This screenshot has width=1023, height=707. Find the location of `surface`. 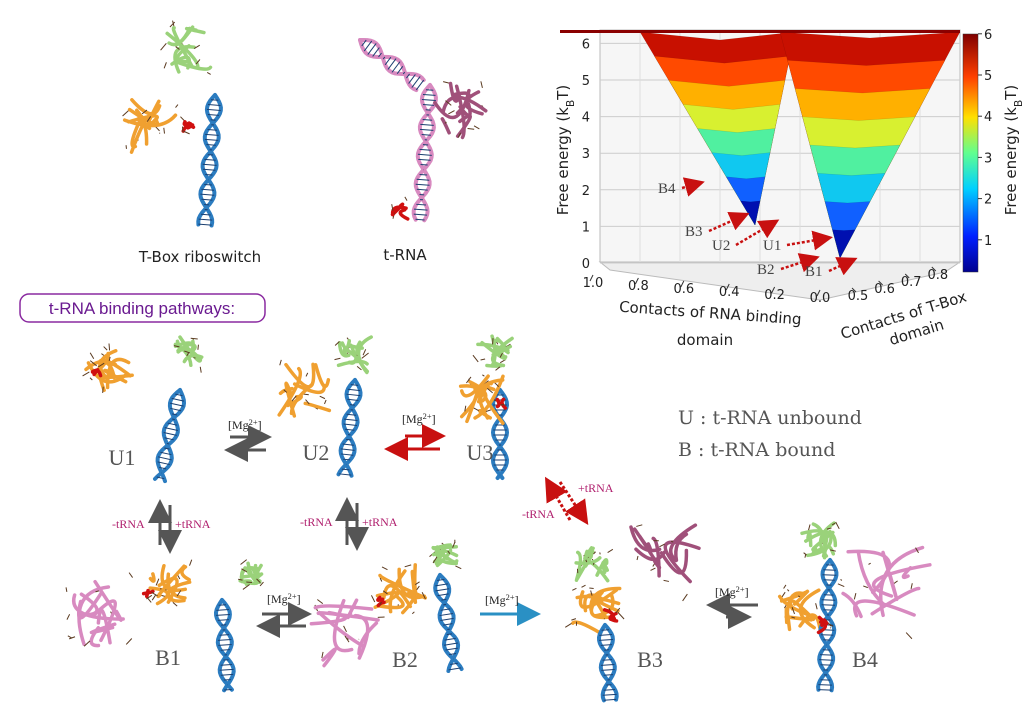

surface is located at coordinates (750, 213).